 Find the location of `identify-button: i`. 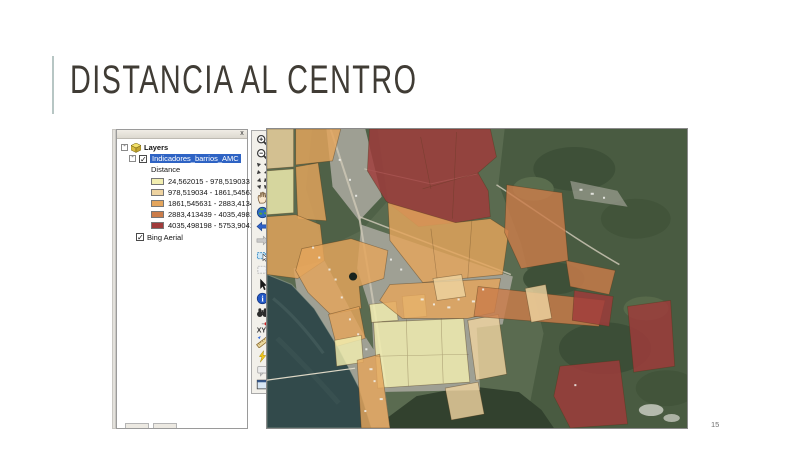

identify-button: i is located at coordinates (262, 298).